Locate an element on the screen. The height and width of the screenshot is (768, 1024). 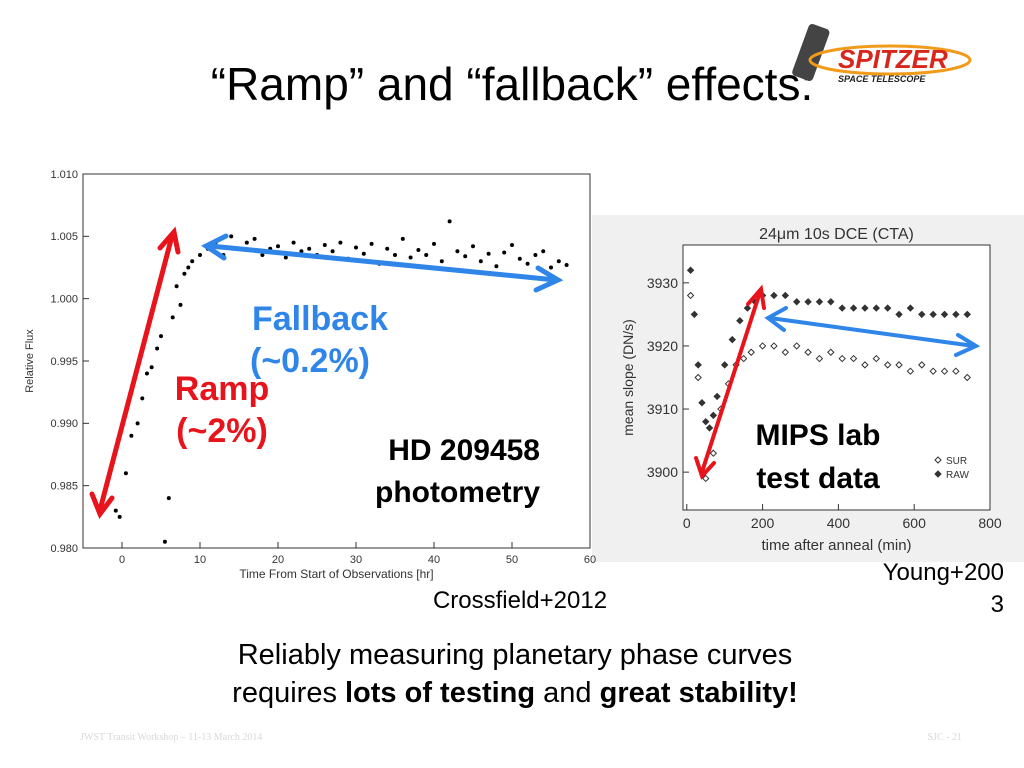
footer-right: SJC - 21 is located at coordinates (945, 737).